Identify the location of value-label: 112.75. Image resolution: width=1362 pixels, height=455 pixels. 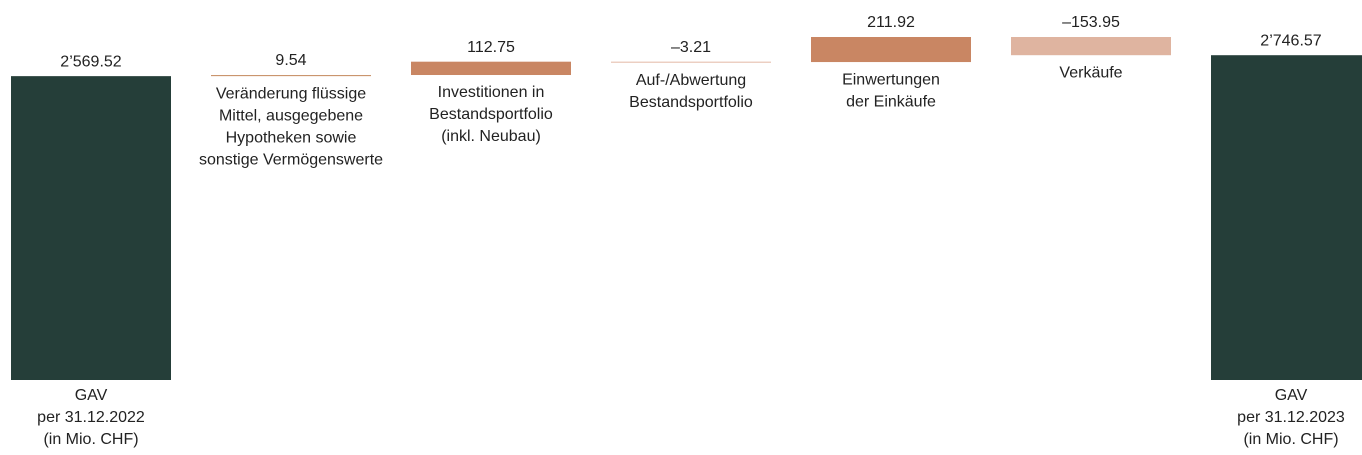
(491, 47).